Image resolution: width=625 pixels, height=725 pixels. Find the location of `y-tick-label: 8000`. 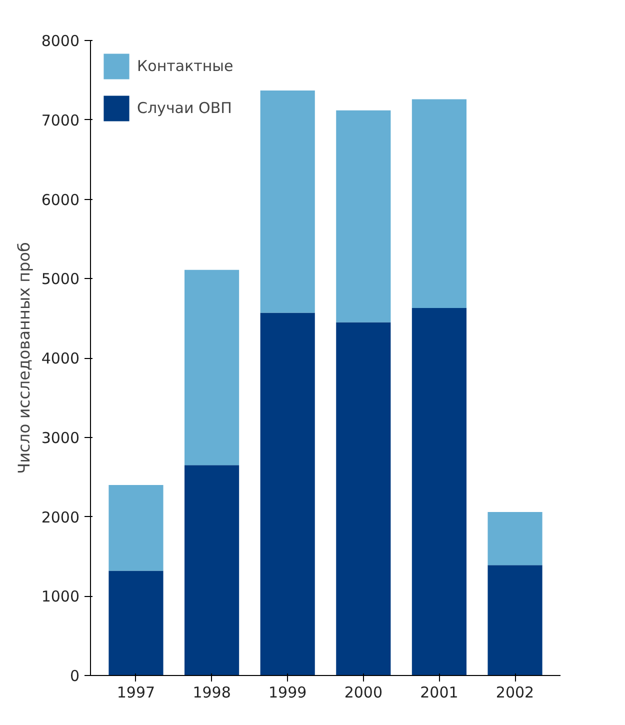

y-tick-label: 8000 is located at coordinates (60, 41).